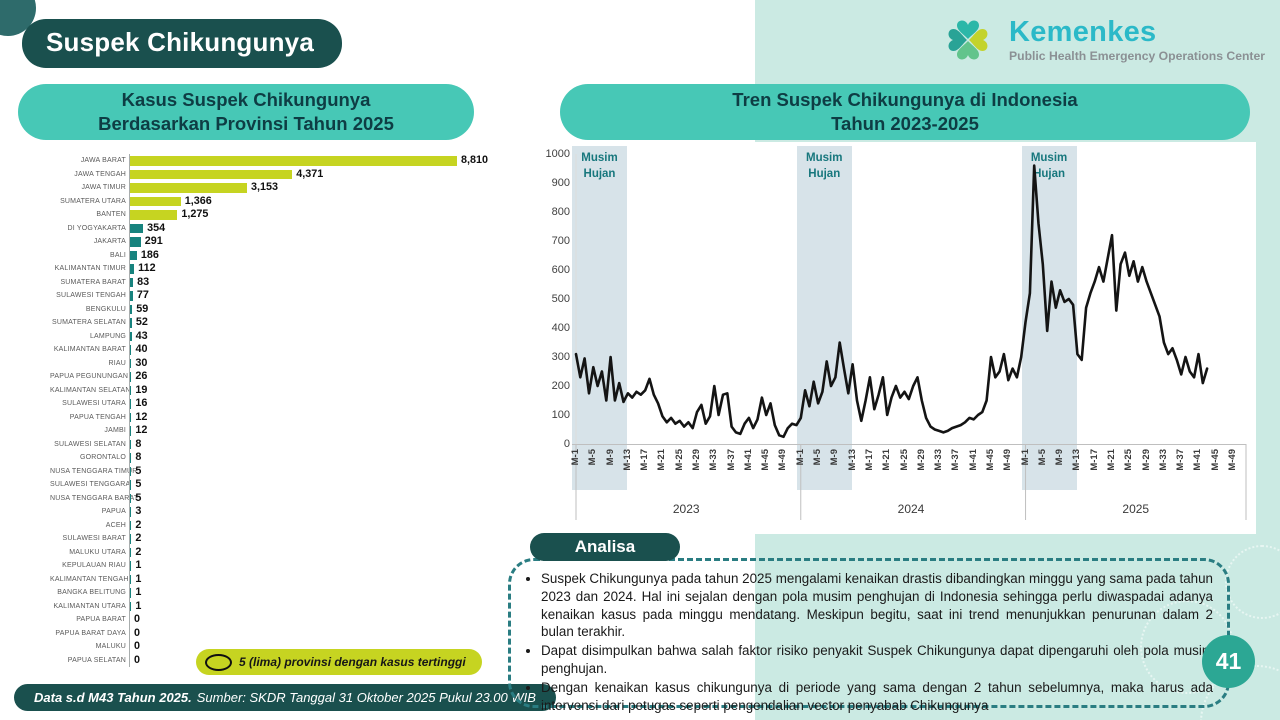 Image resolution: width=1280 pixels, height=720 pixels. I want to click on year-label: 2023, so click(686, 509).